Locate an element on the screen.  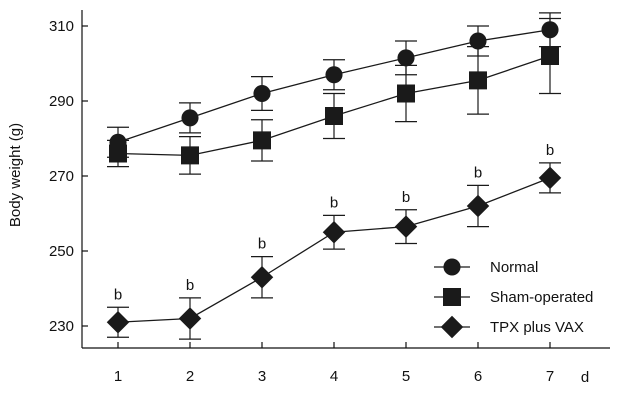
x-tick-label: 2 is located at coordinates (190, 376).